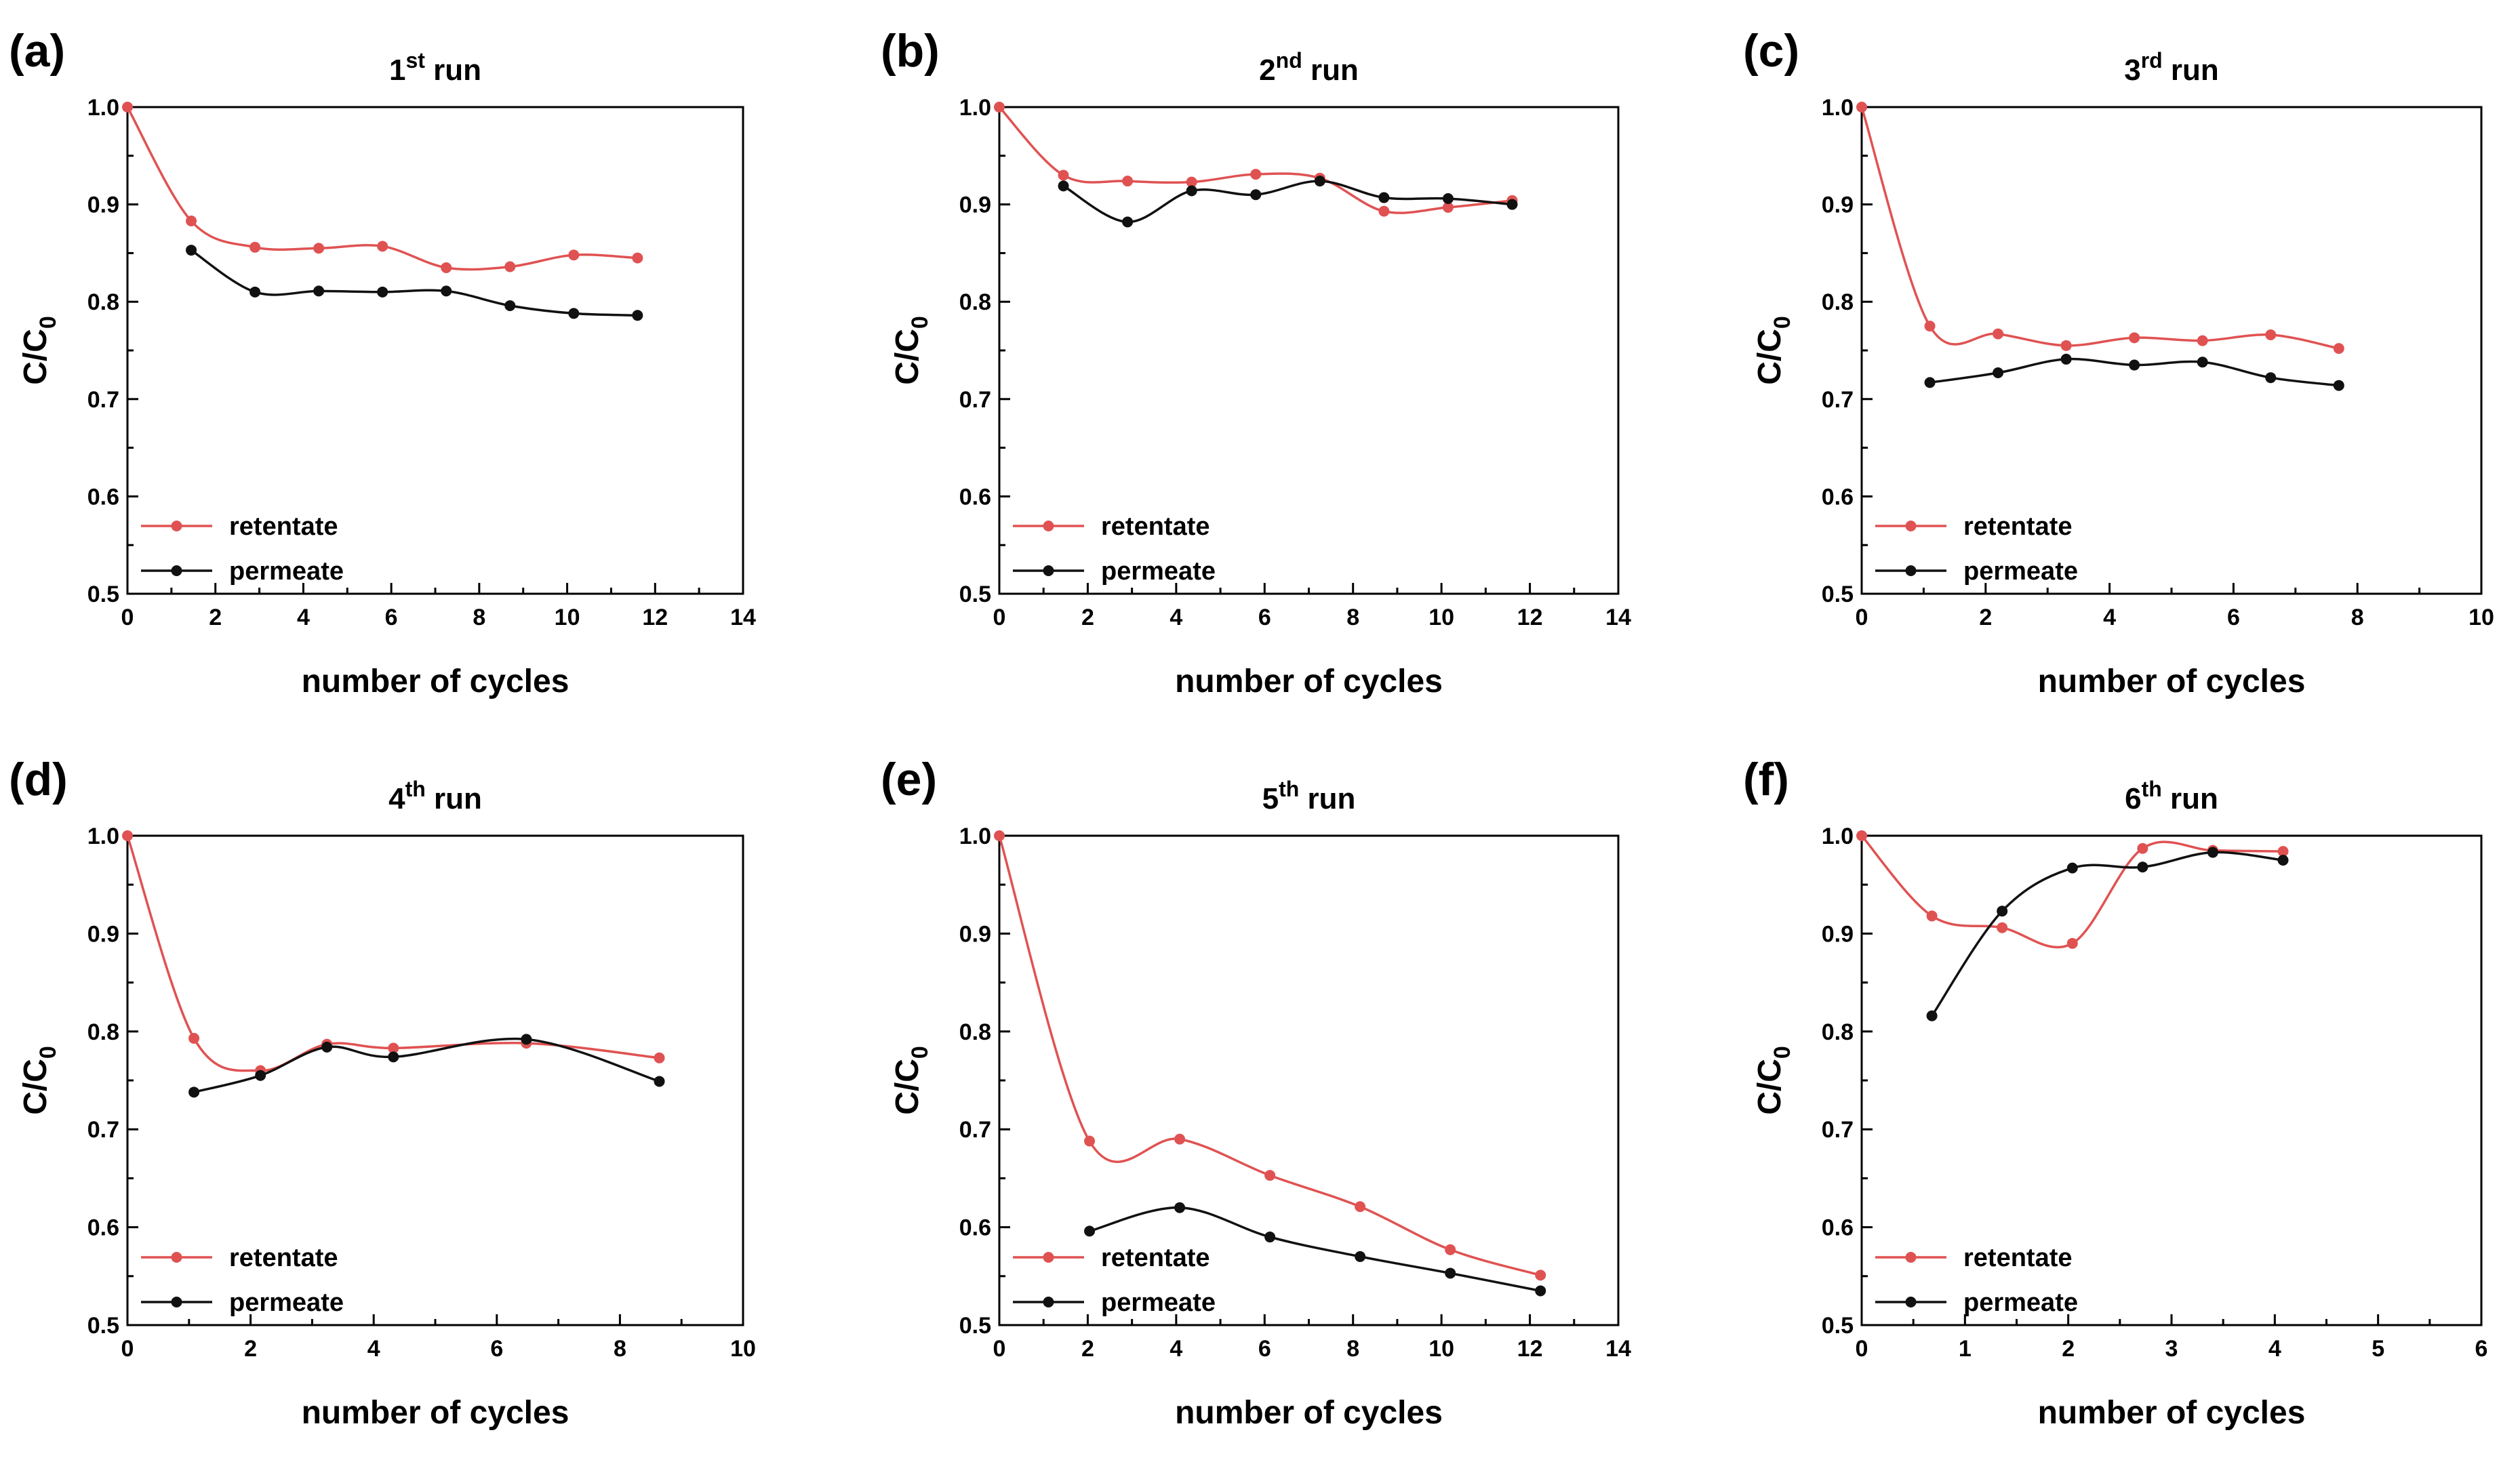 Image resolution: width=2520 pixels, height=1462 pixels. Describe the element at coordinates (1771, 51) in the screenshot. I see `panel-label: (c)` at that location.